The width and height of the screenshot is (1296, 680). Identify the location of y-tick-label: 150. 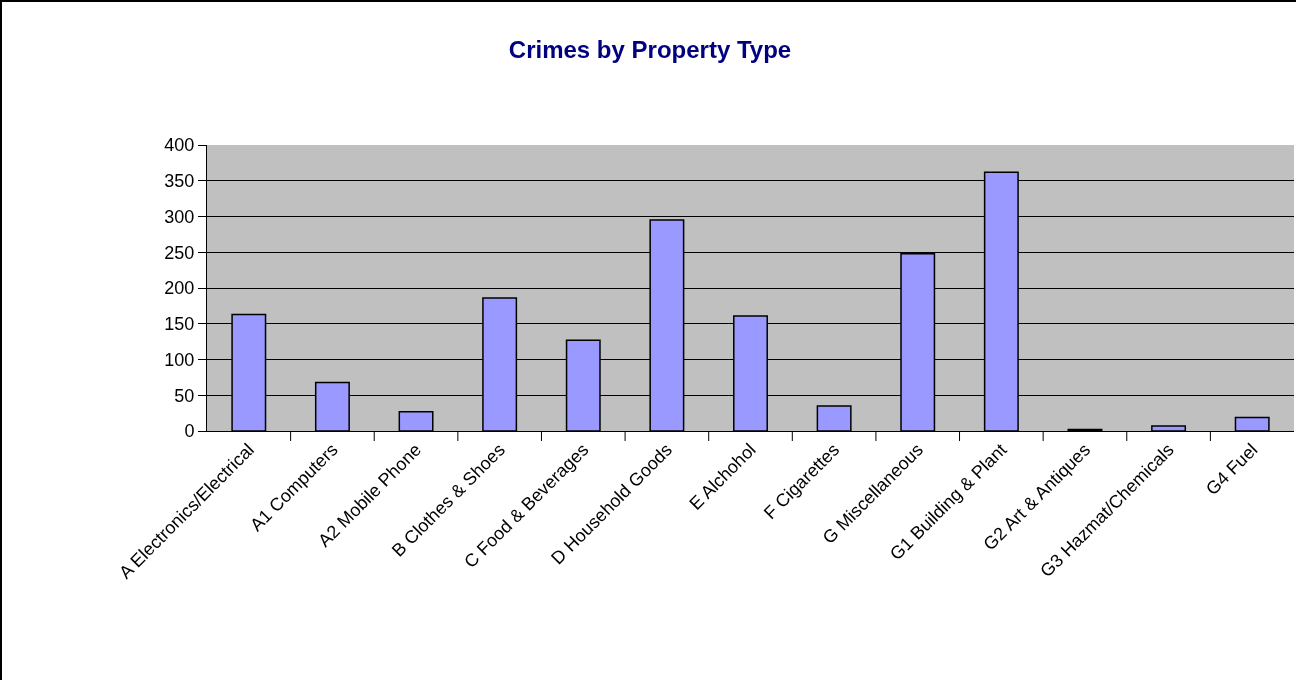
(179, 324).